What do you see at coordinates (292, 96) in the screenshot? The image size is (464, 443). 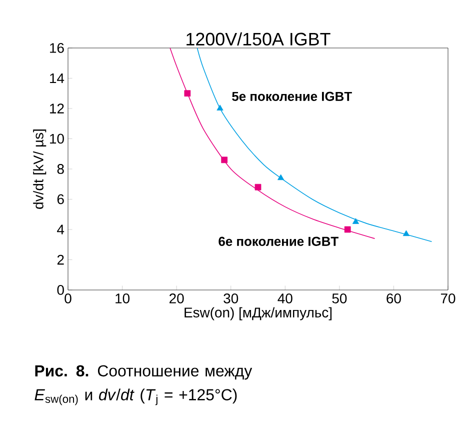 I see `series-label: 5е поколение IGBT` at bounding box center [292, 96].